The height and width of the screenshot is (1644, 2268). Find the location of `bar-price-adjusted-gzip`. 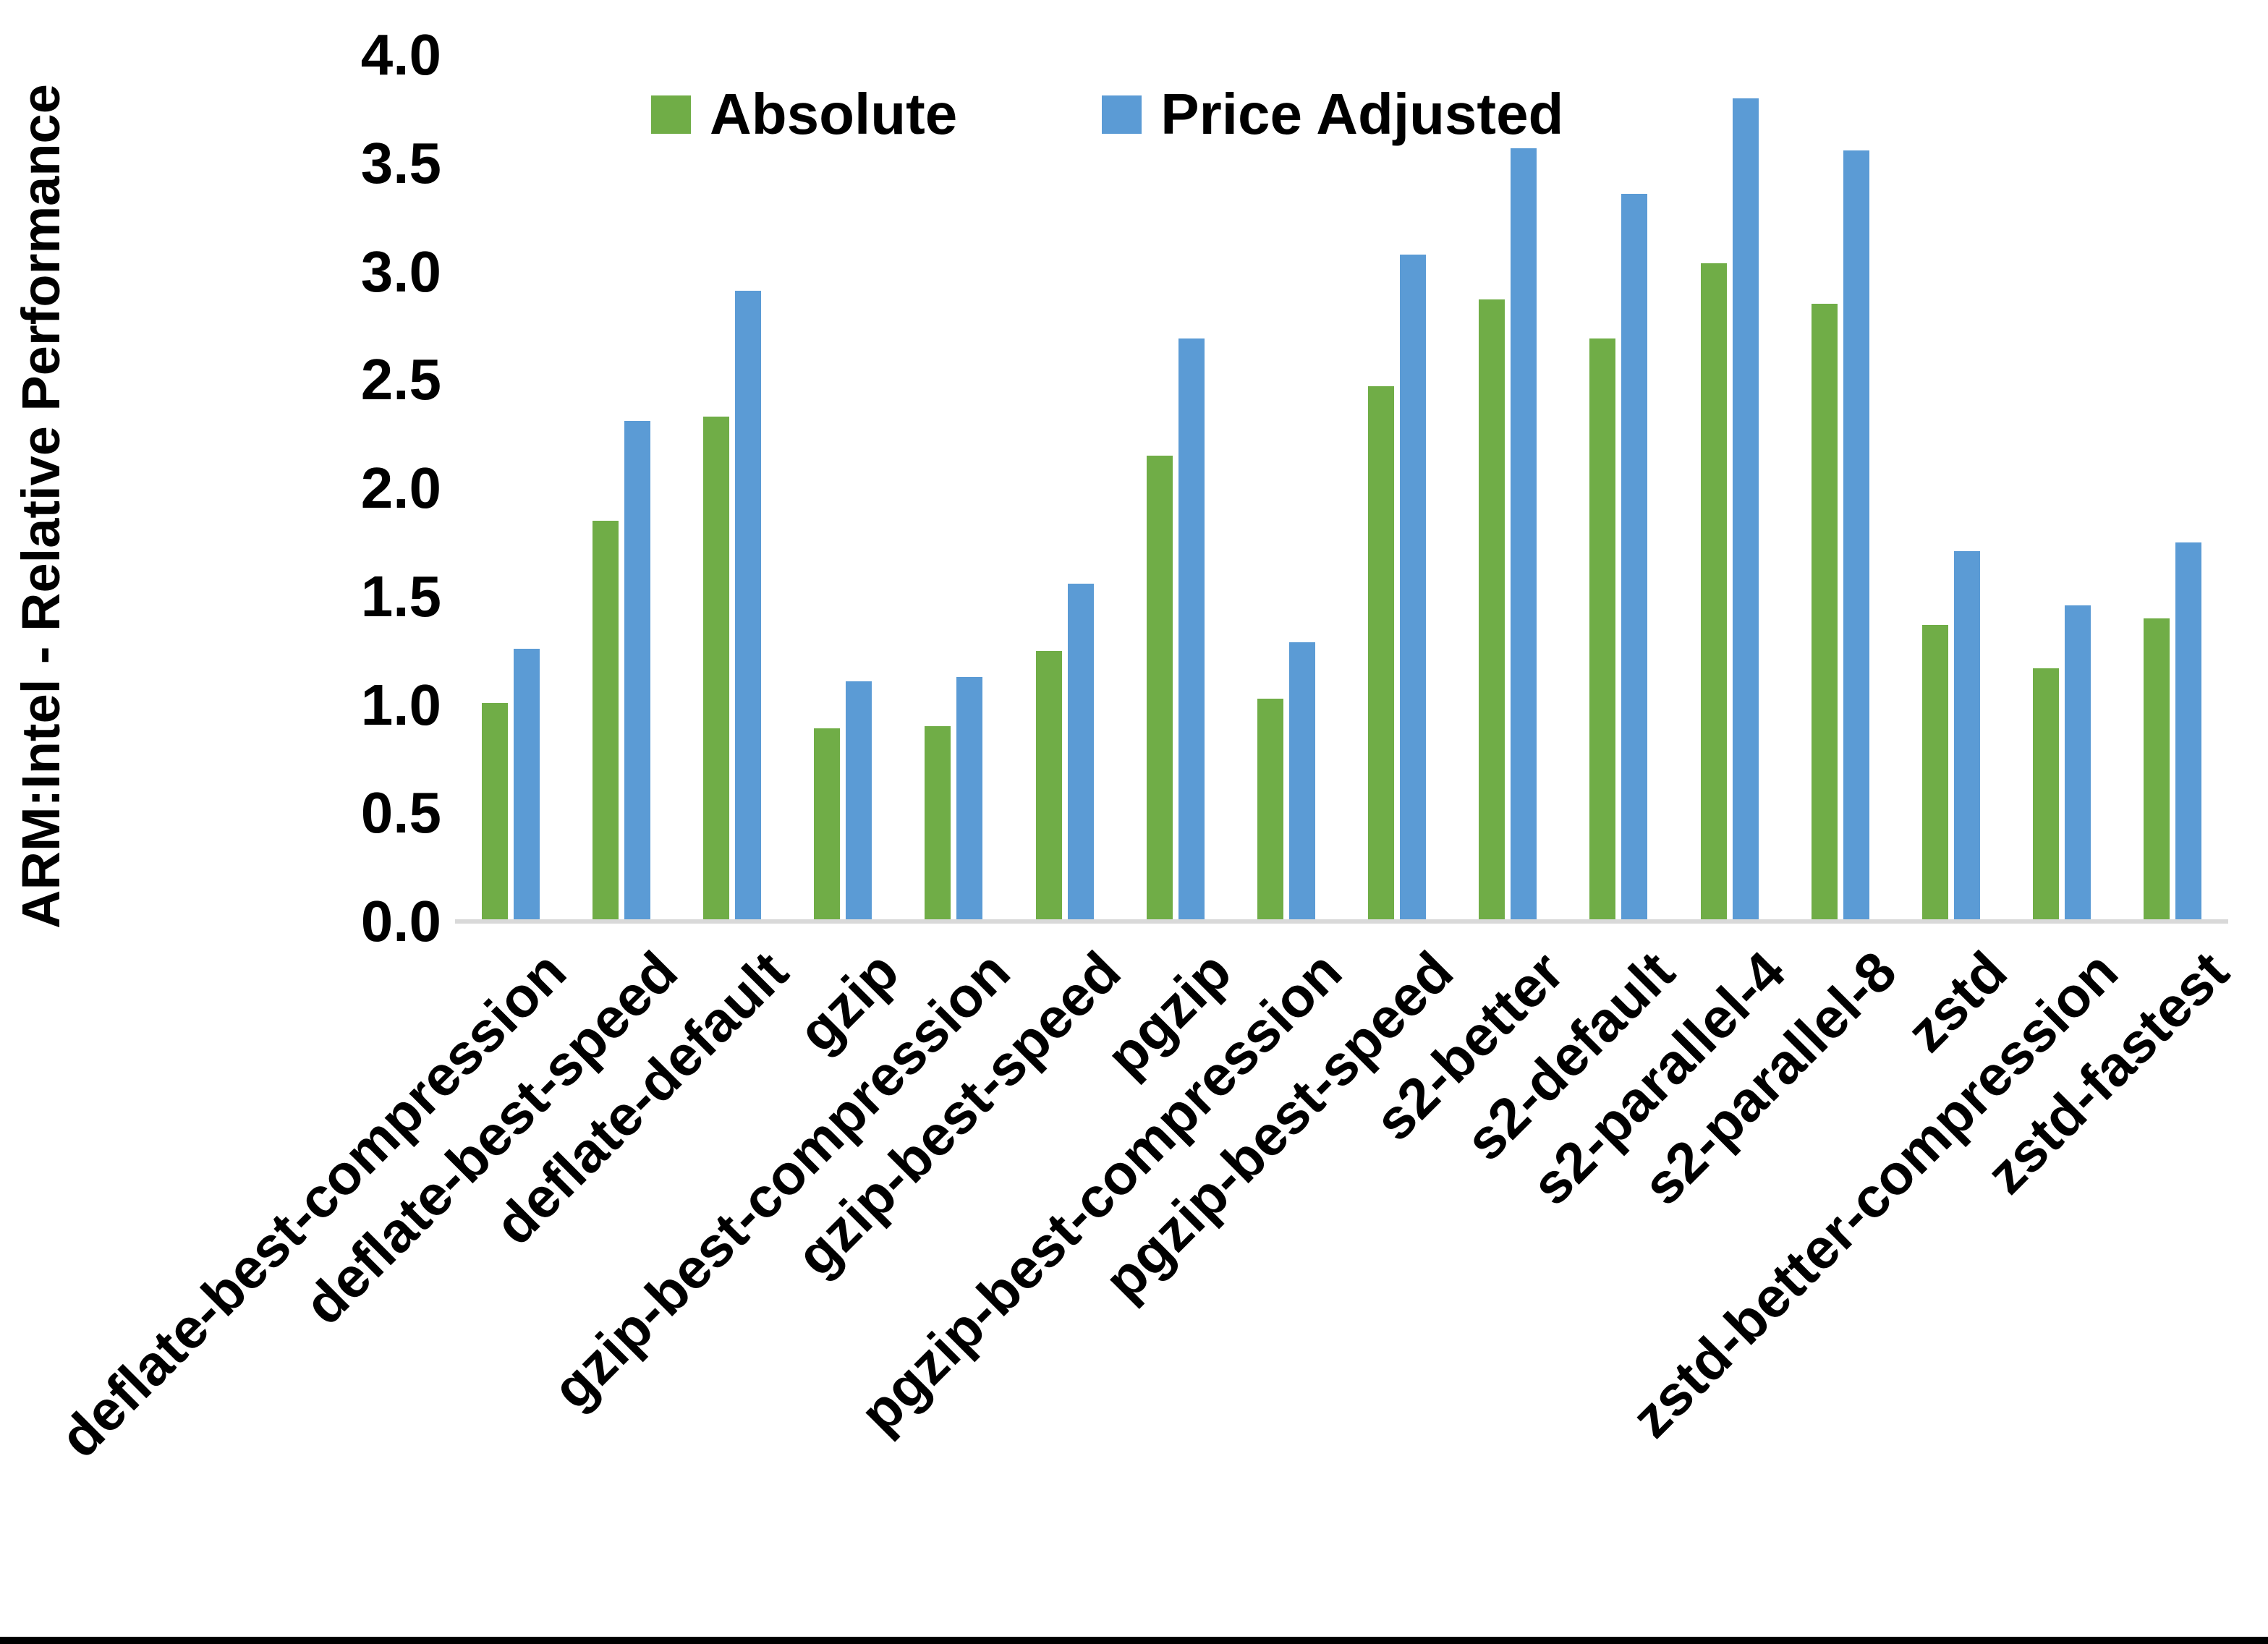

bar-price-adjusted-gzip is located at coordinates (859, 801).